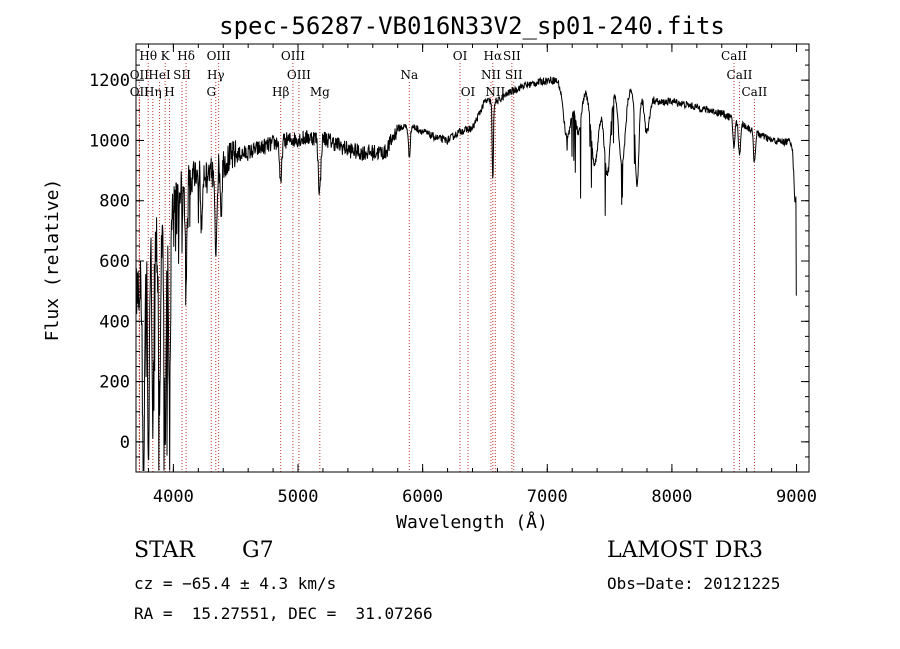  Describe the element at coordinates (409, 75) in the screenshot. I see `spectral-line-label: Na` at that location.